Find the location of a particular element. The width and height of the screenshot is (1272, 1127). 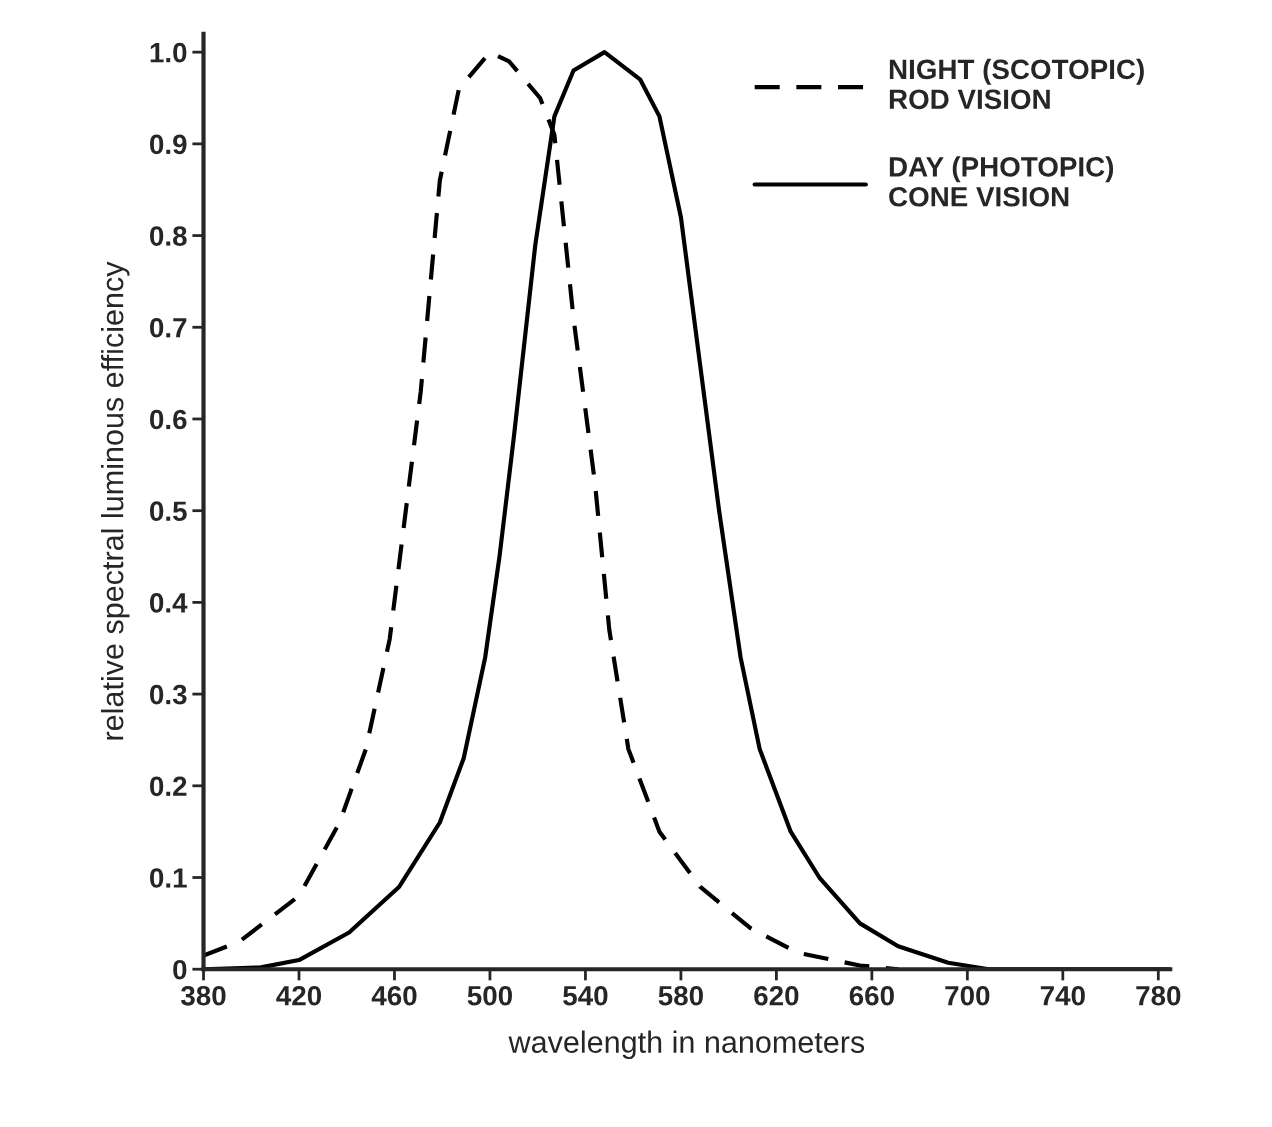

x-tick-label: 700 is located at coordinates (967, 995).